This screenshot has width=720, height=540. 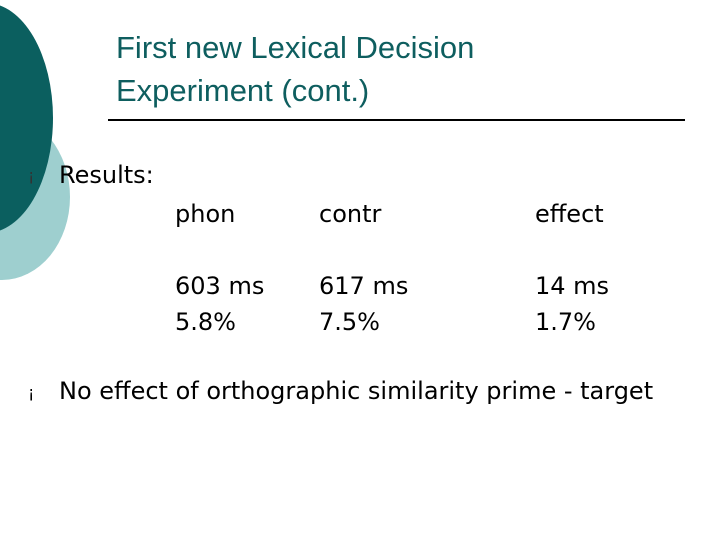 What do you see at coordinates (364, 286) in the screenshot?
I see `table-cell-contr-ms: 617 ms` at bounding box center [364, 286].